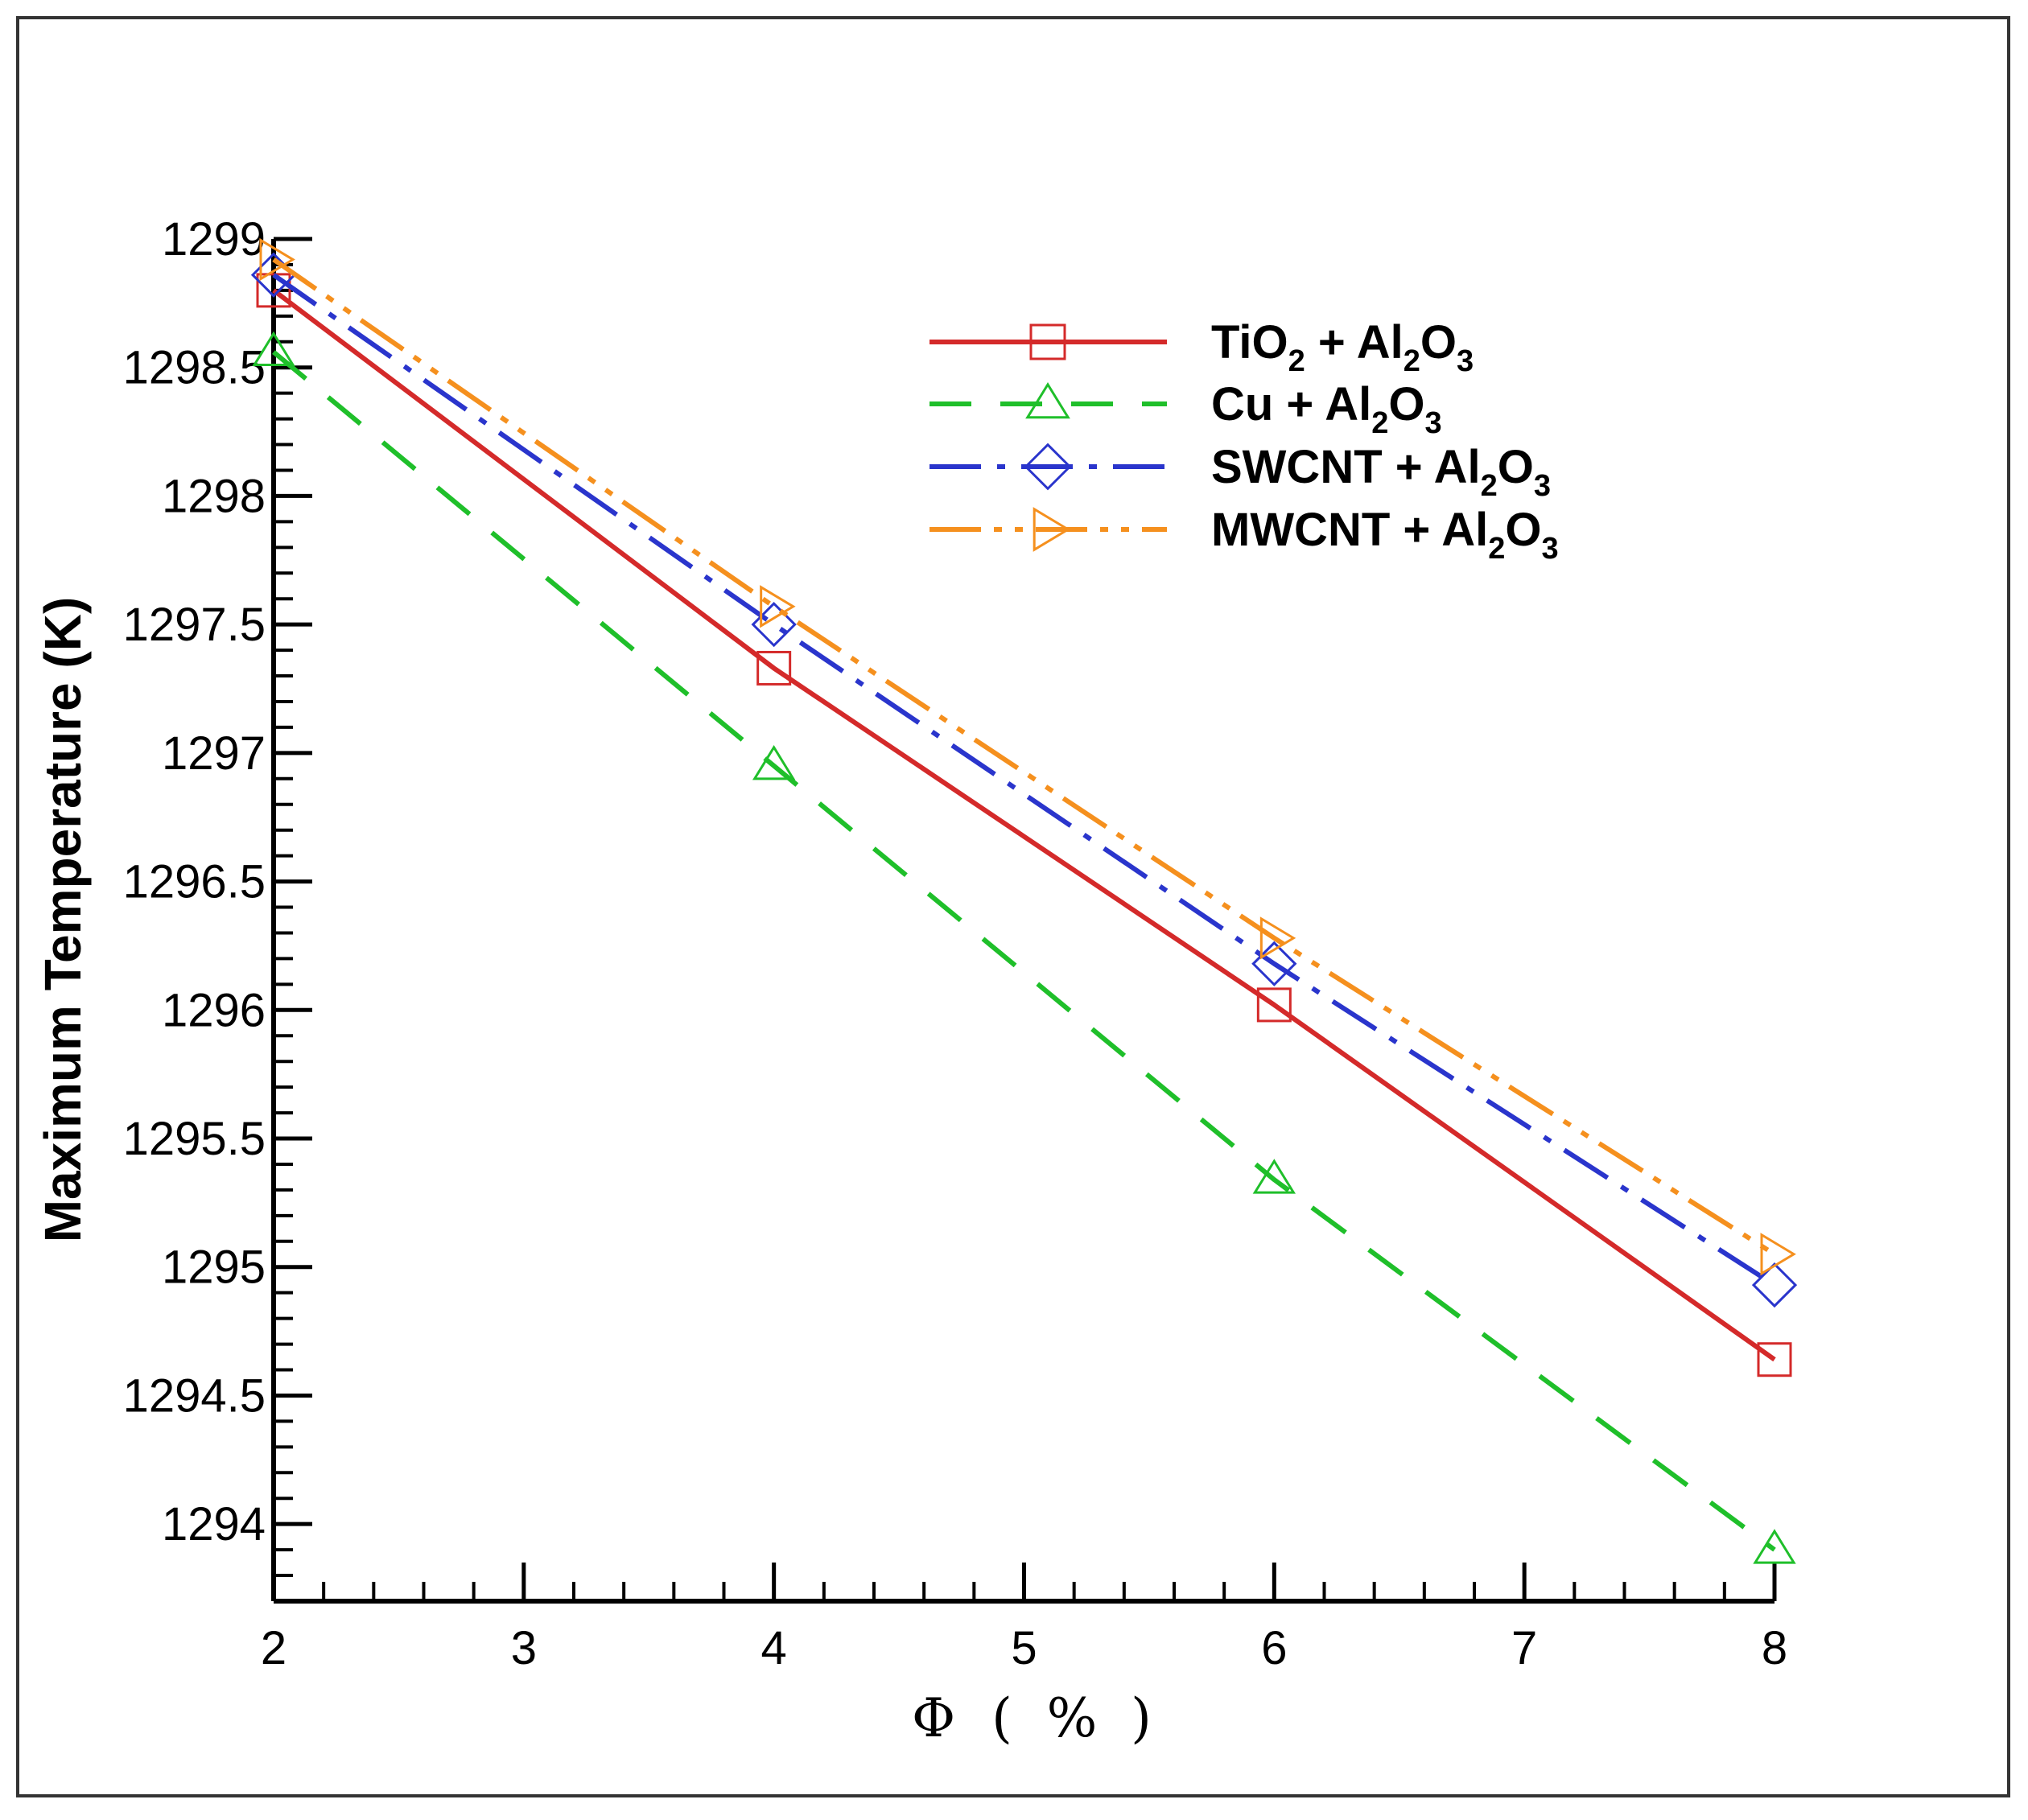 The width and height of the screenshot is (2028, 1820). What do you see at coordinates (1186, 409) in the screenshot?
I see `legend-entry-1: Cu + Al2O3` at bounding box center [1186, 409].